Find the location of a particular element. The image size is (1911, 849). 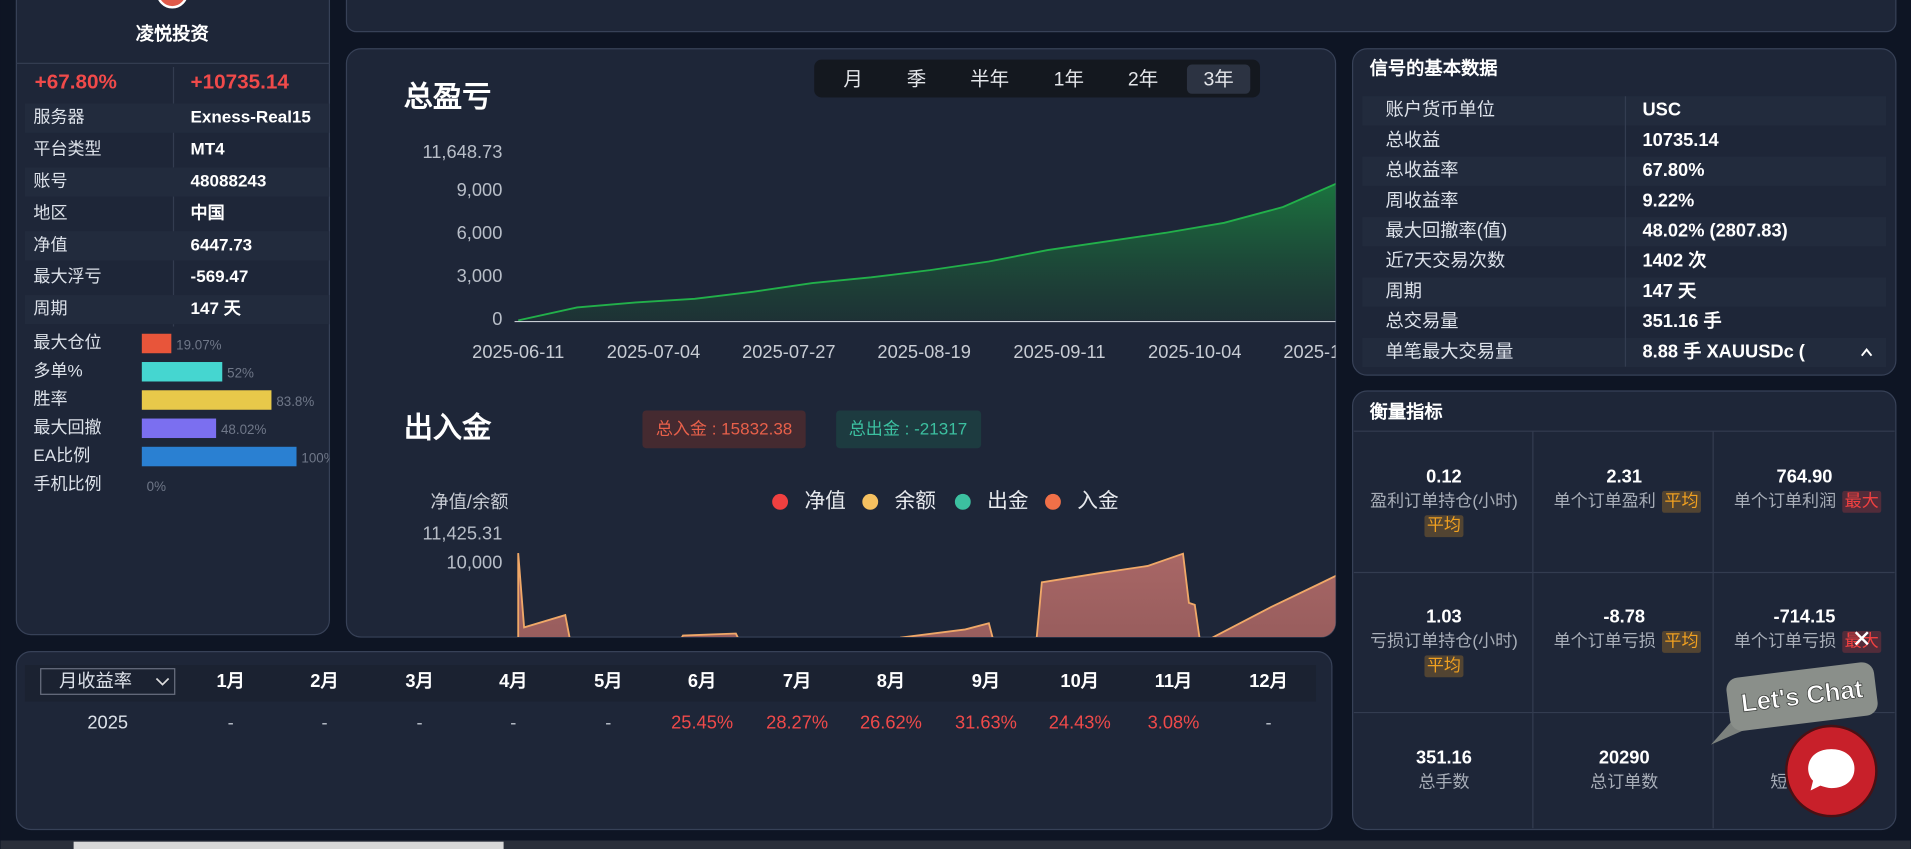

row-label: 净值 is located at coordinates (50, 244).